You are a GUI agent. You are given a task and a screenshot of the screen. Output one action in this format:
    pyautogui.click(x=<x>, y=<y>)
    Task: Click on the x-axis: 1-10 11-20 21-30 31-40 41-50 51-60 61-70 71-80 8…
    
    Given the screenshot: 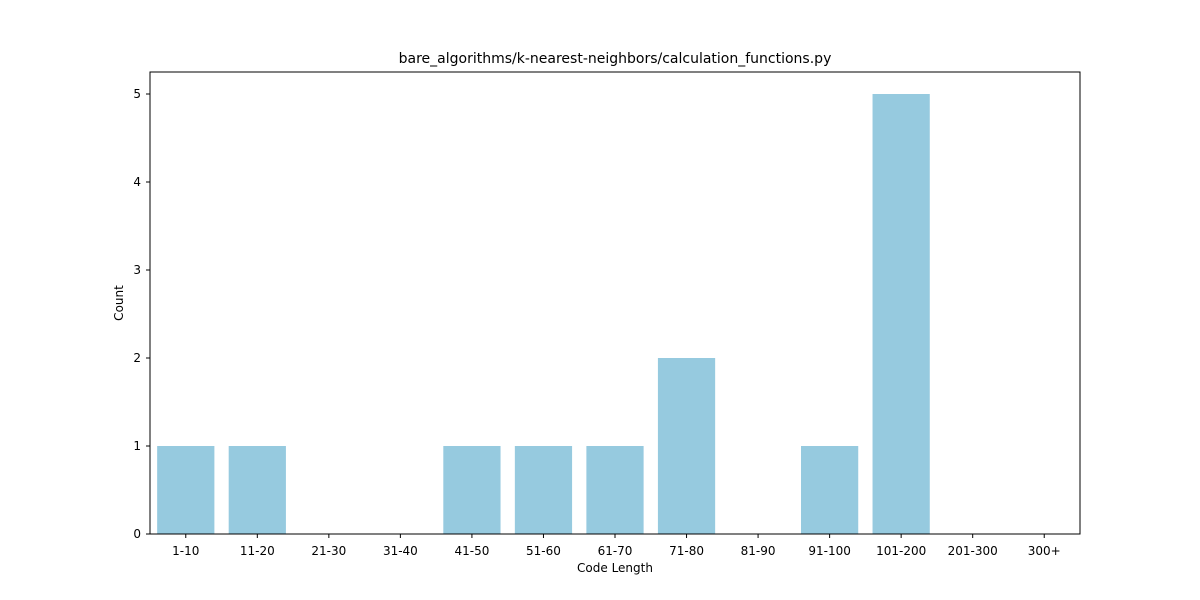 What is the action you would take?
    pyautogui.click(x=616, y=546)
    